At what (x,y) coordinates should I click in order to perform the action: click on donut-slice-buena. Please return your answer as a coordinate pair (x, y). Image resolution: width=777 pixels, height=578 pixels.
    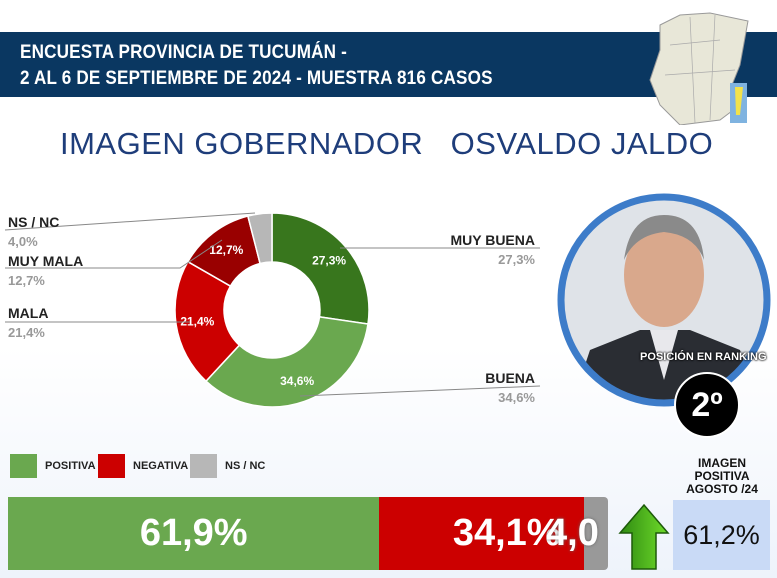
    Looking at the image, I should click on (286, 362).